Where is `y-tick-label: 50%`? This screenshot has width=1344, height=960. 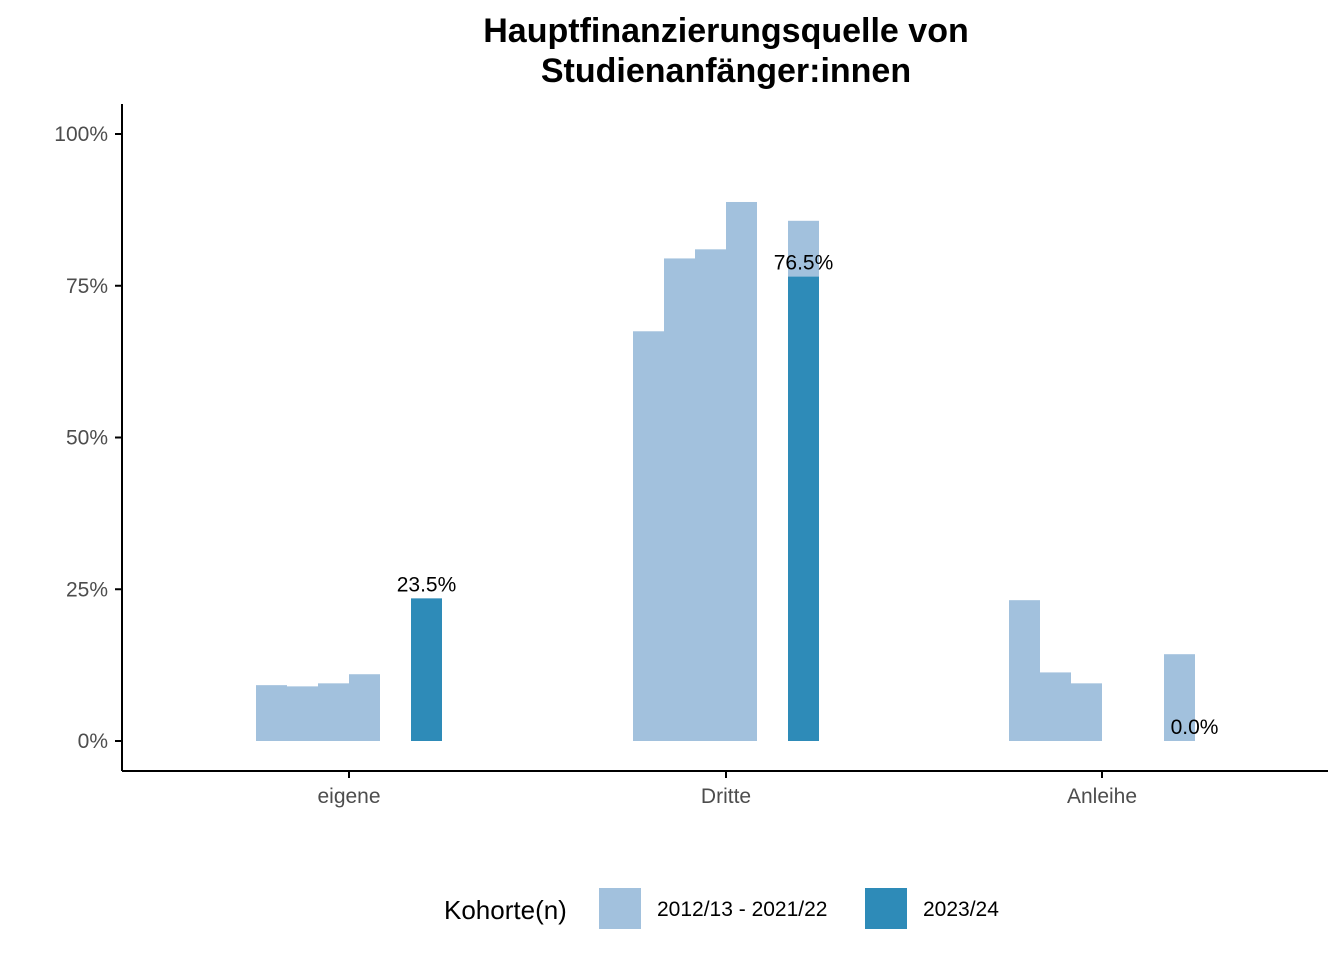 y-tick-label: 50% is located at coordinates (87, 438).